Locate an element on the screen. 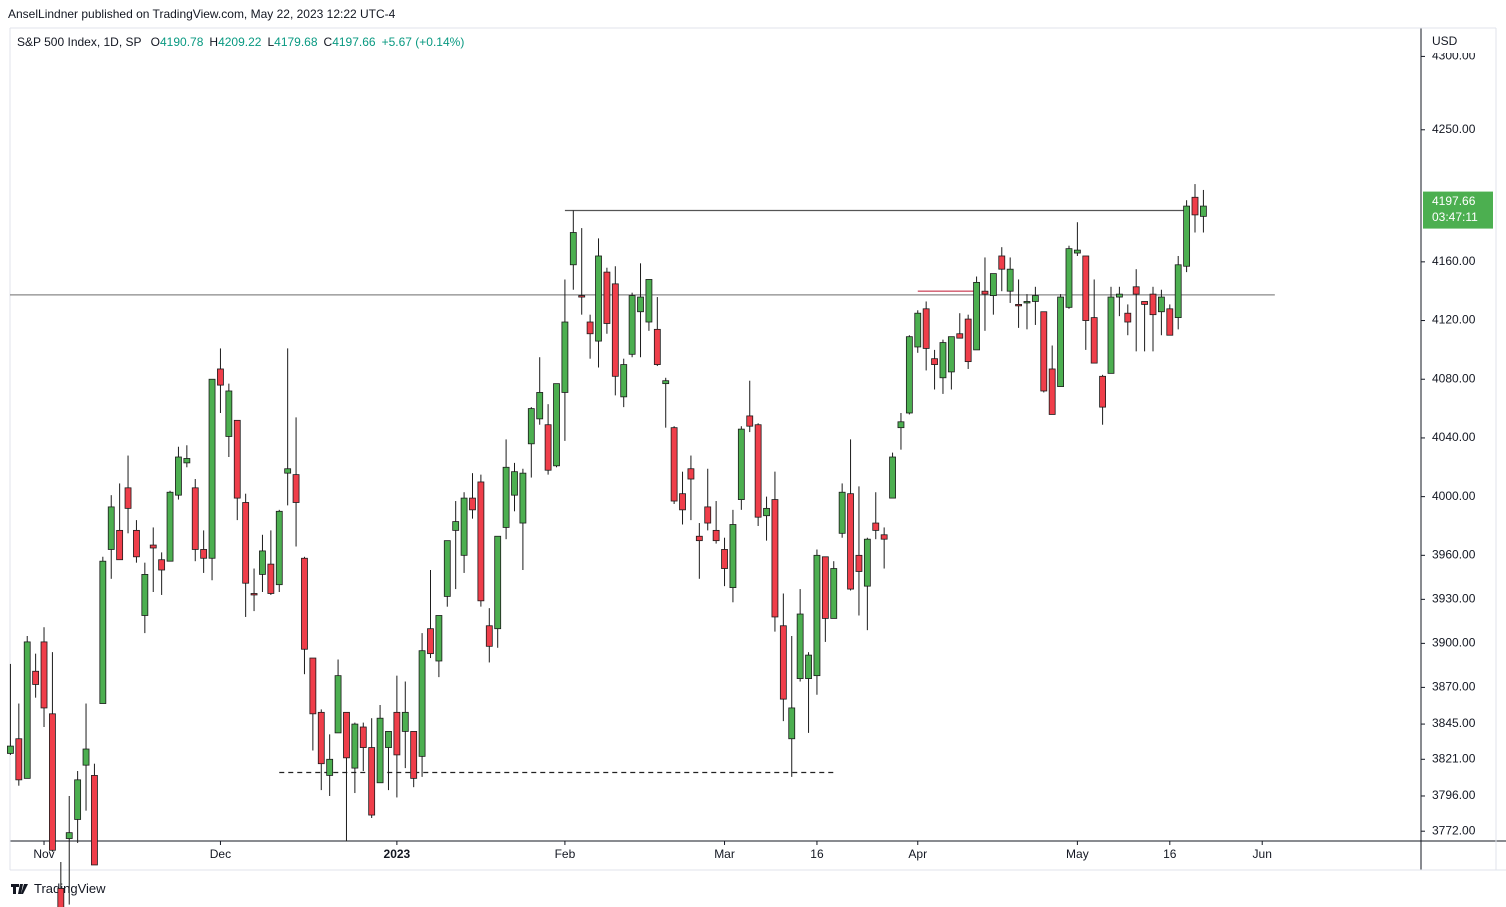 The width and height of the screenshot is (1506, 907). symbol: S&P 500 Index, 1D, SP is located at coordinates (79, 42).